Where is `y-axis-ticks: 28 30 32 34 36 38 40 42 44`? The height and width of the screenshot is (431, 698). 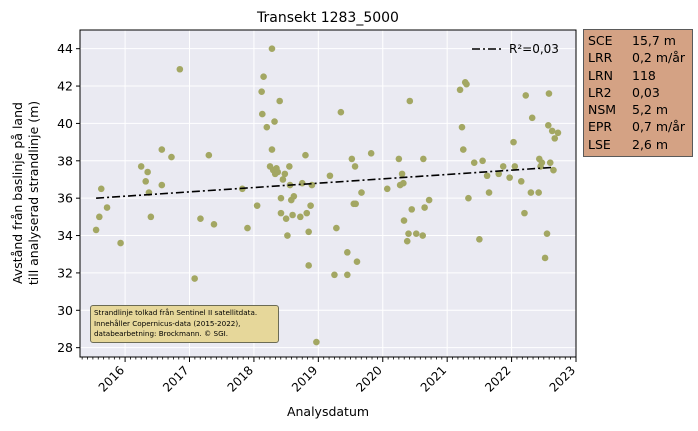 y-axis-ticks: 28 30 32 34 36 38 40 42 44 is located at coordinates (68, 198).